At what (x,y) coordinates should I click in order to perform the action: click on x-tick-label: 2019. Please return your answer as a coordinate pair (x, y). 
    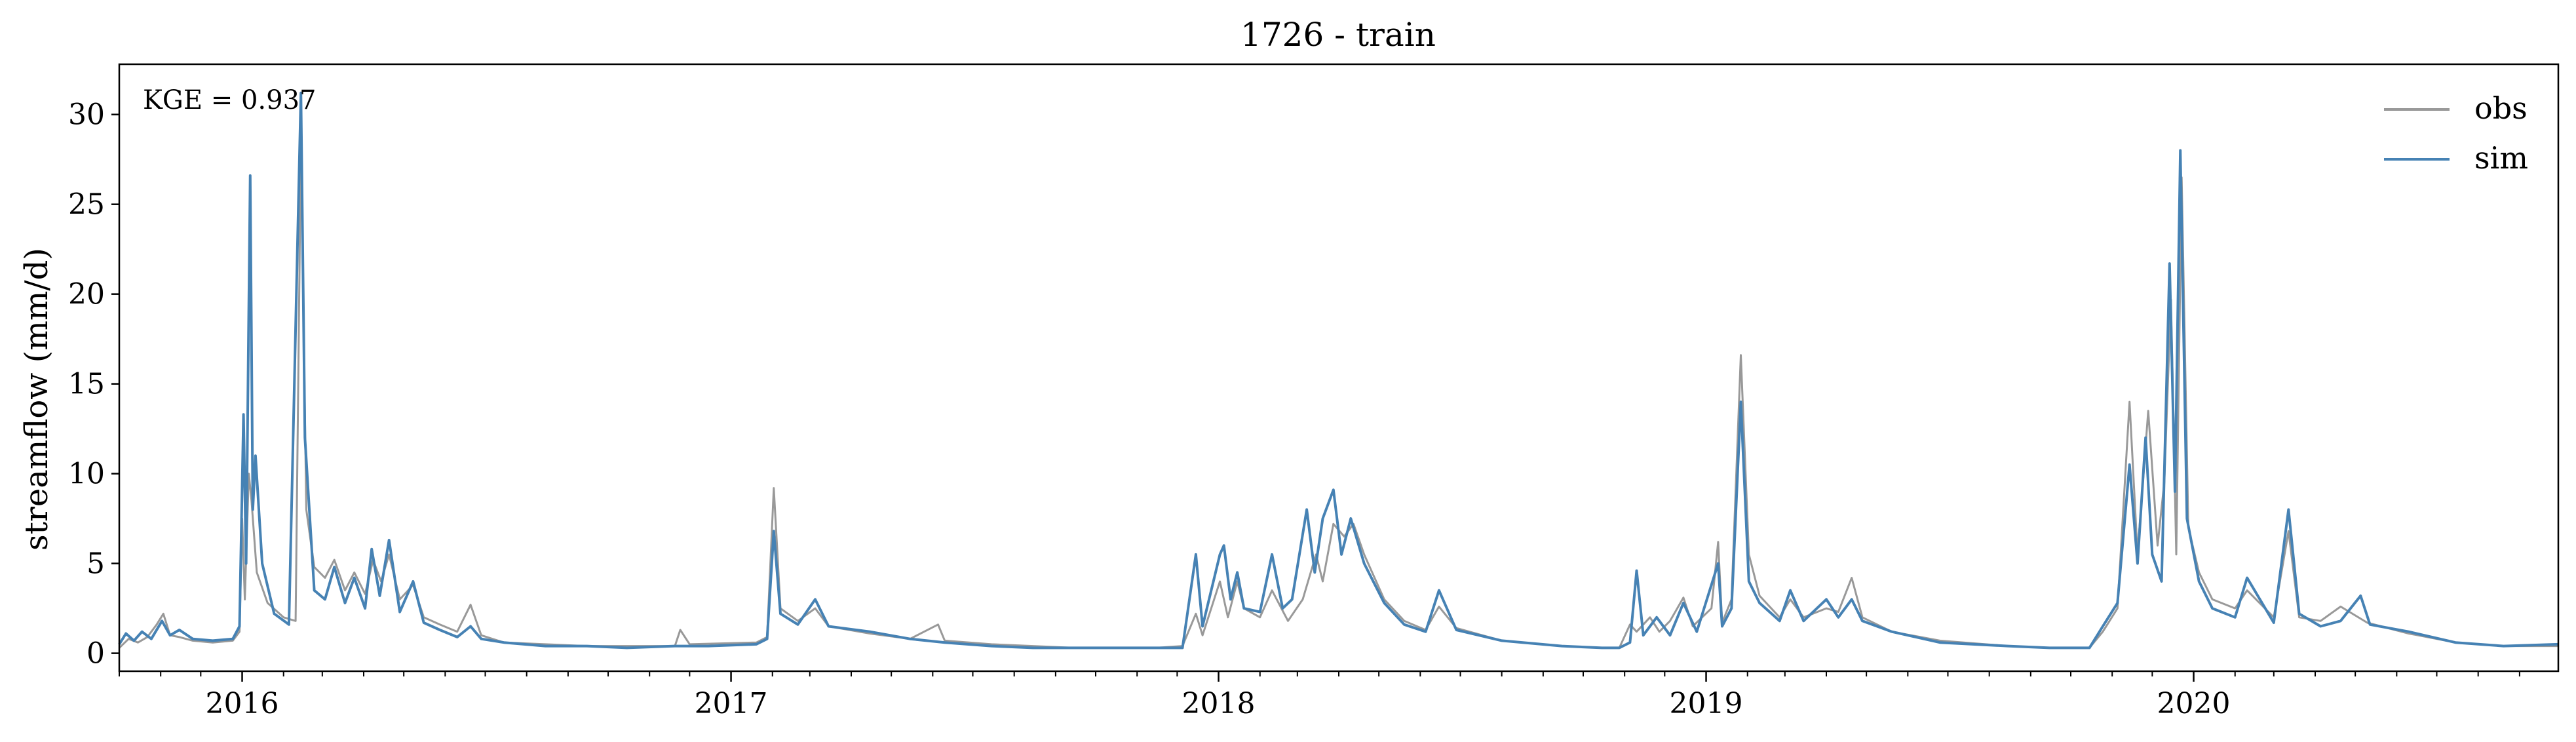
    Looking at the image, I should click on (1706, 703).